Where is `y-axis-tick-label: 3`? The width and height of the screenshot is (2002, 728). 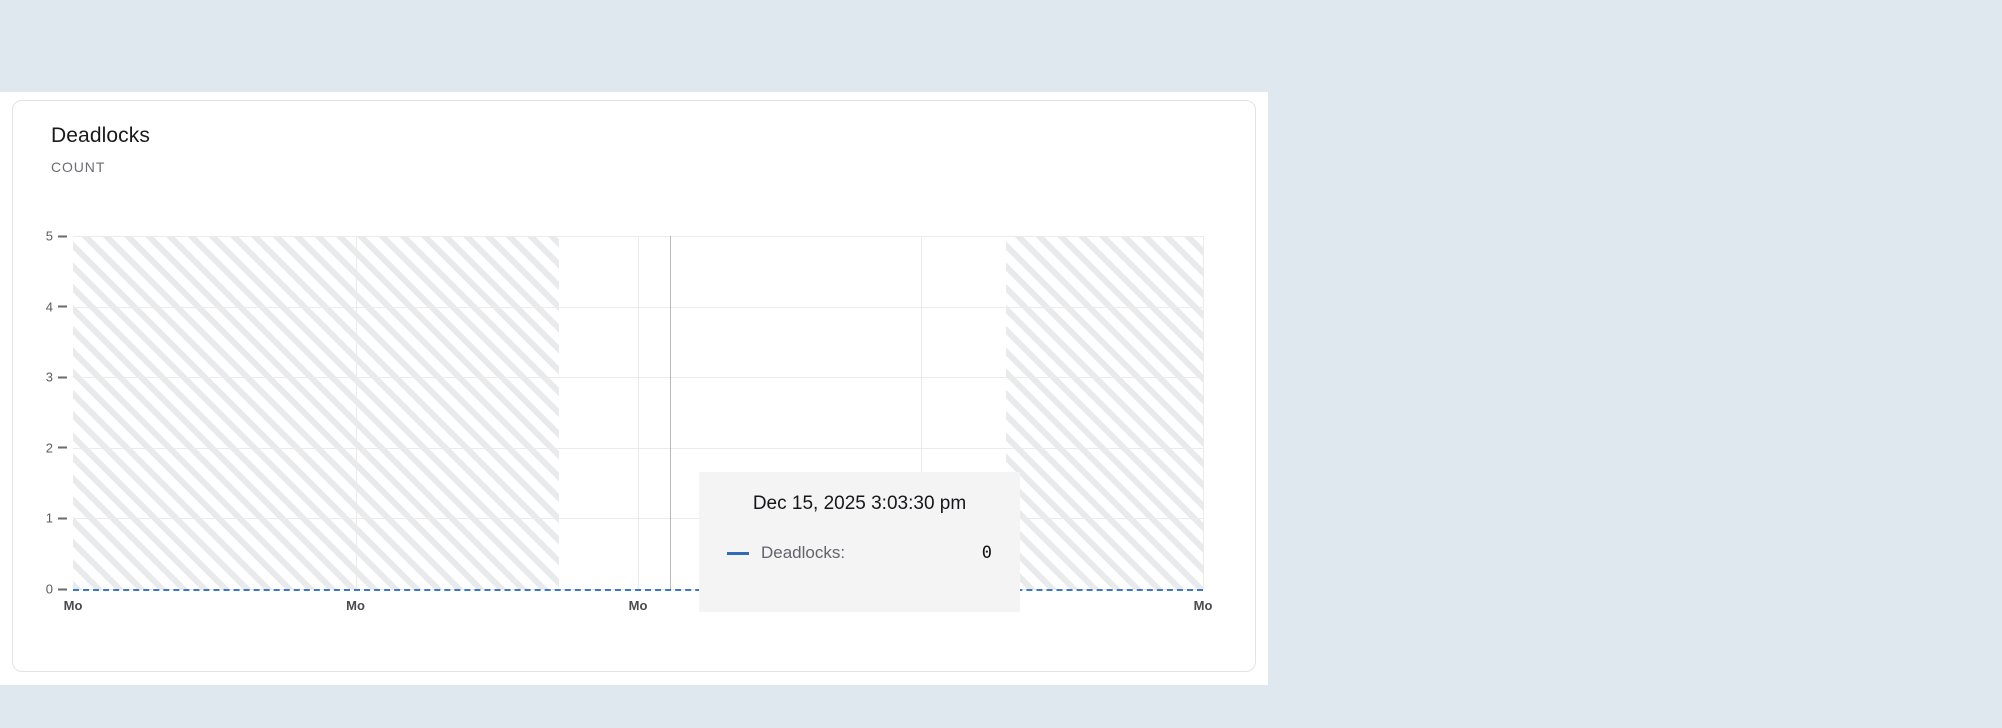 y-axis-tick-label: 3 is located at coordinates (59, 377).